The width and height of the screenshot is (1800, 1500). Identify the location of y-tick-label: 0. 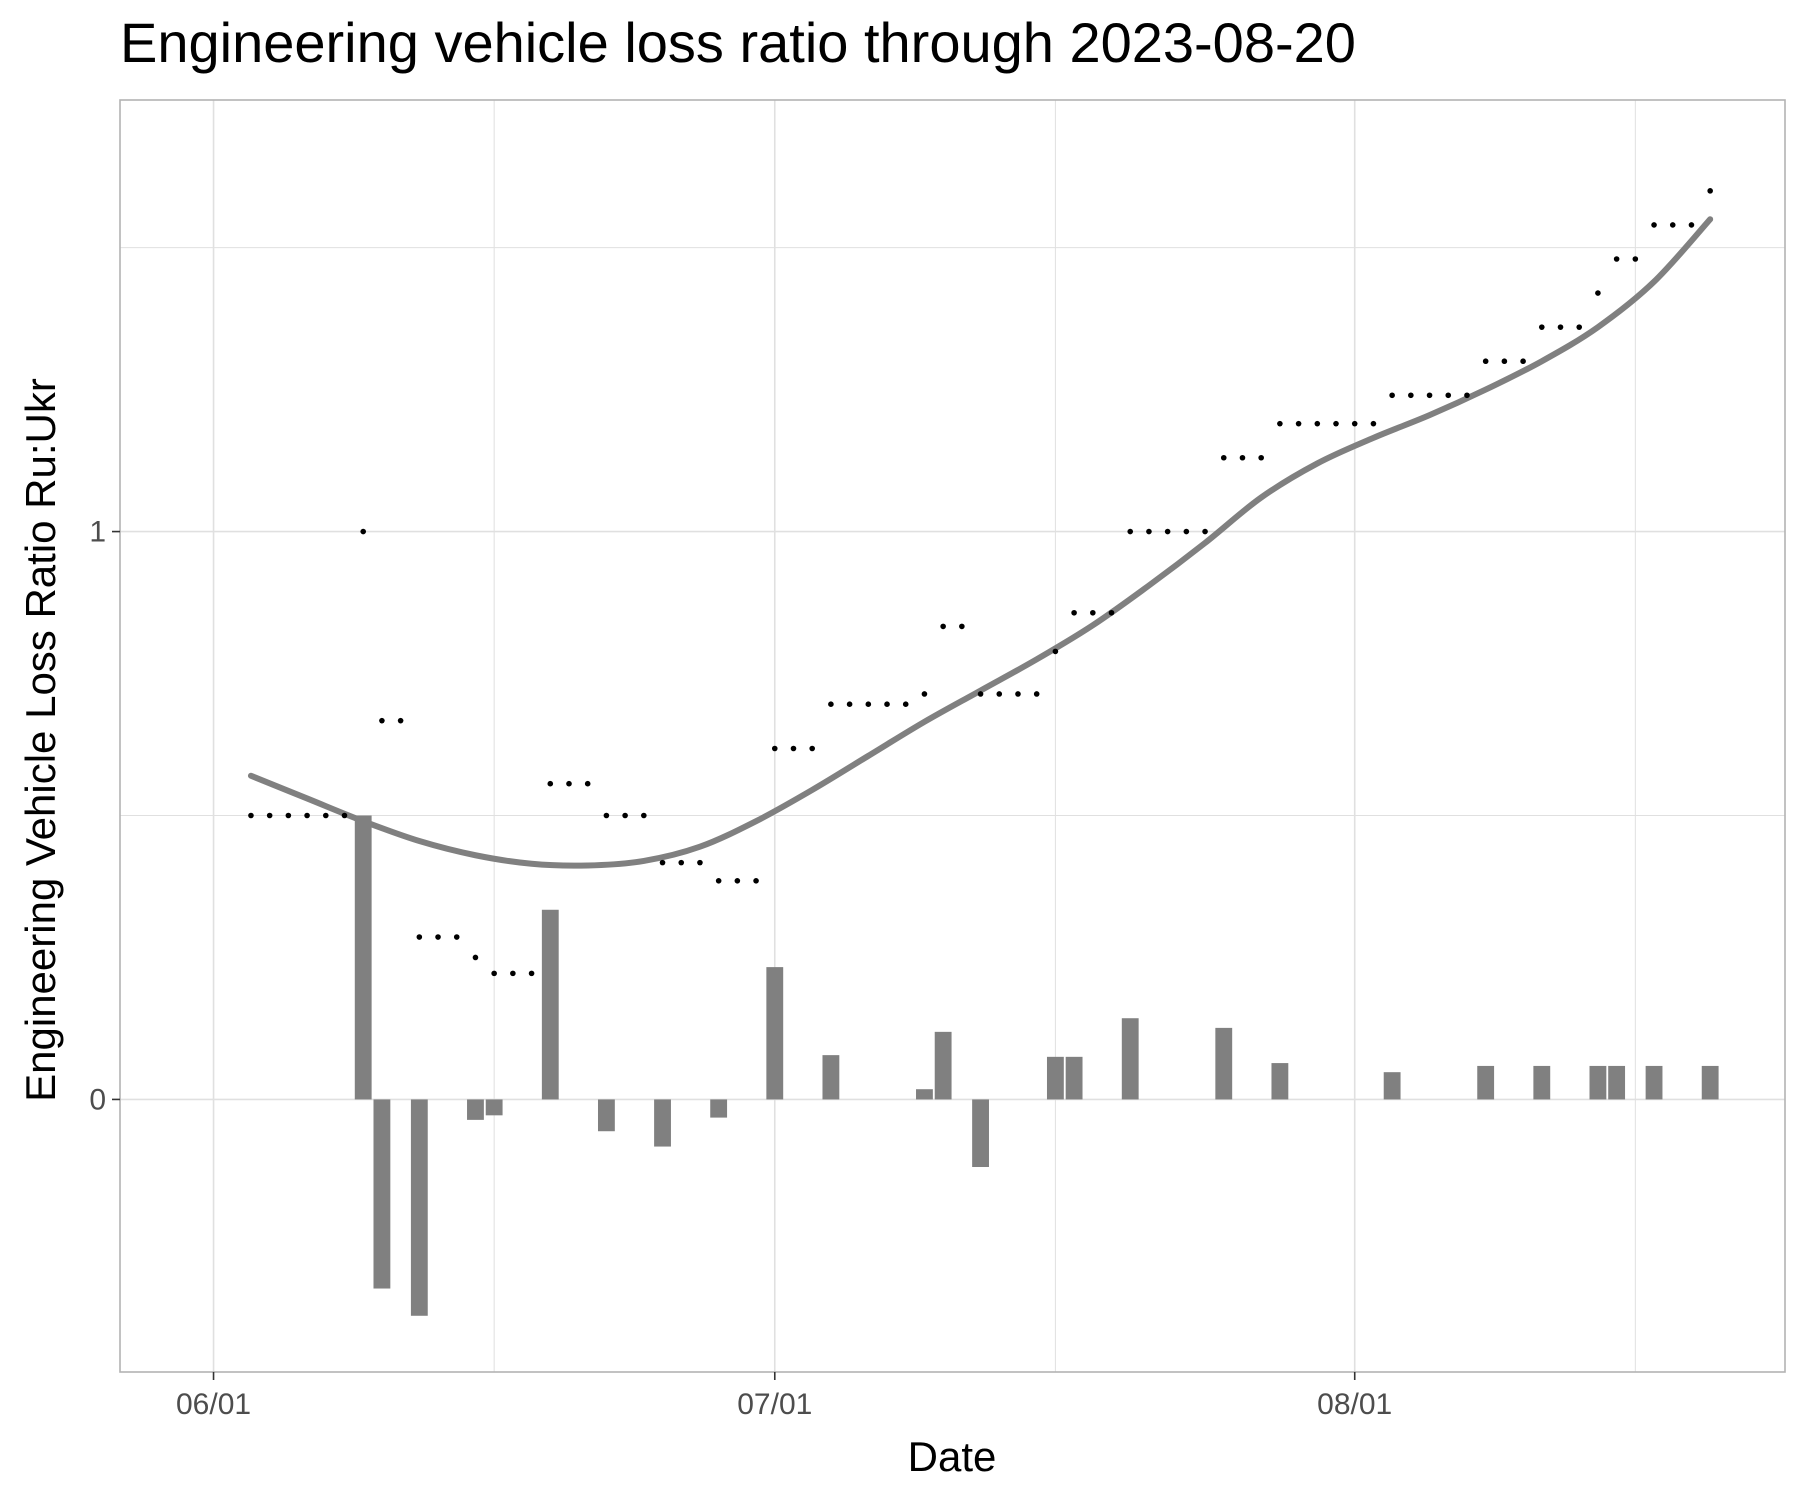
(97, 1099).